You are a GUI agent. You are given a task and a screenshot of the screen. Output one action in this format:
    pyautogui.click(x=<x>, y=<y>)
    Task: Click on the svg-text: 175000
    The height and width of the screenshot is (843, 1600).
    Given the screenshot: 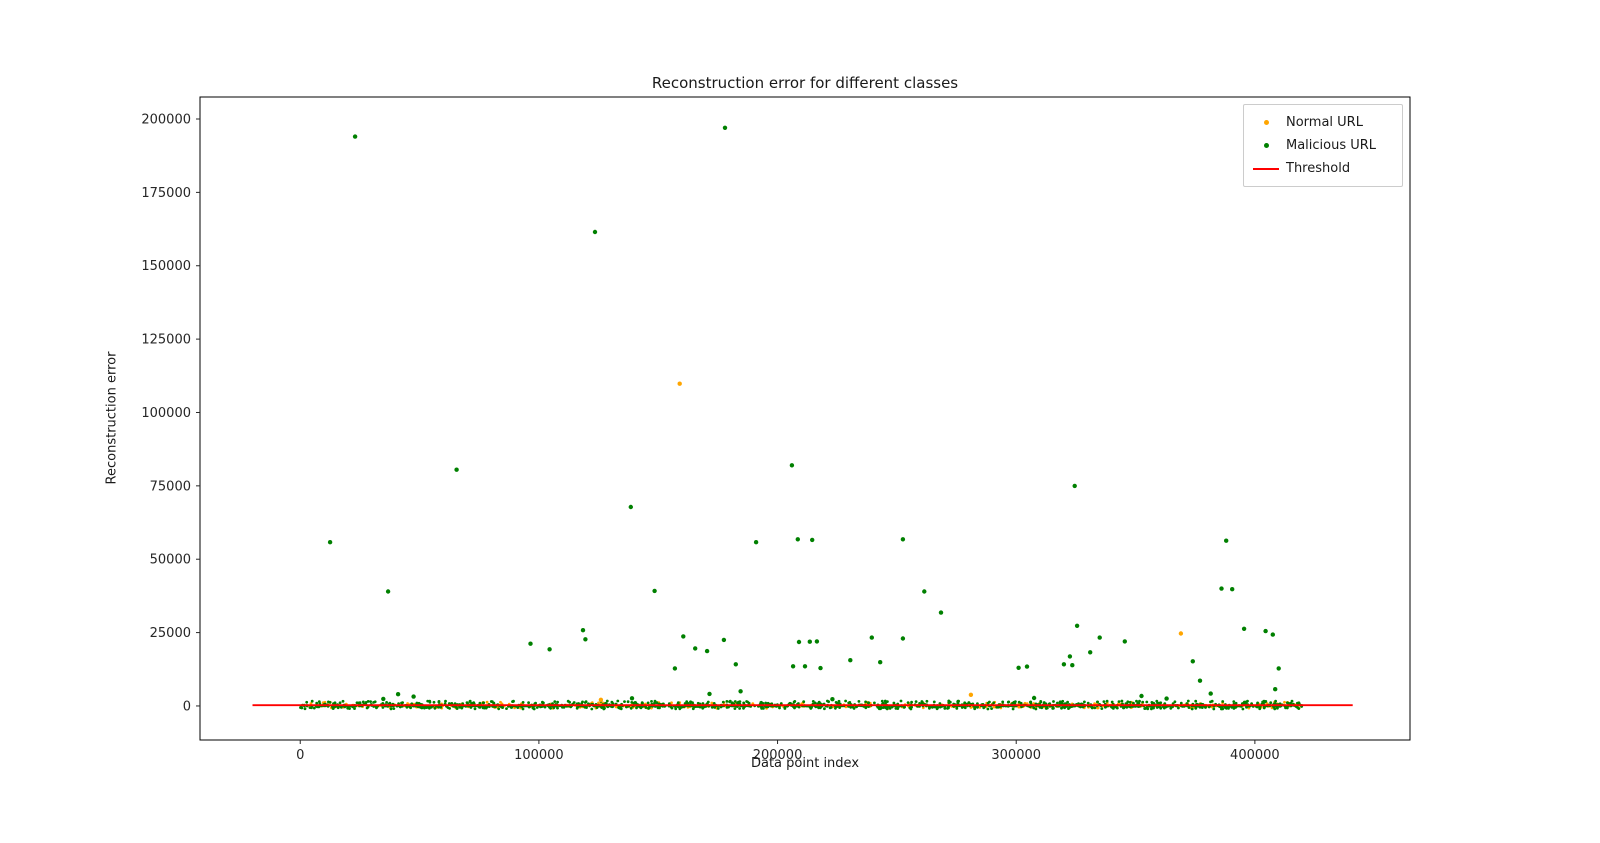 What is the action you would take?
    pyautogui.click(x=166, y=193)
    